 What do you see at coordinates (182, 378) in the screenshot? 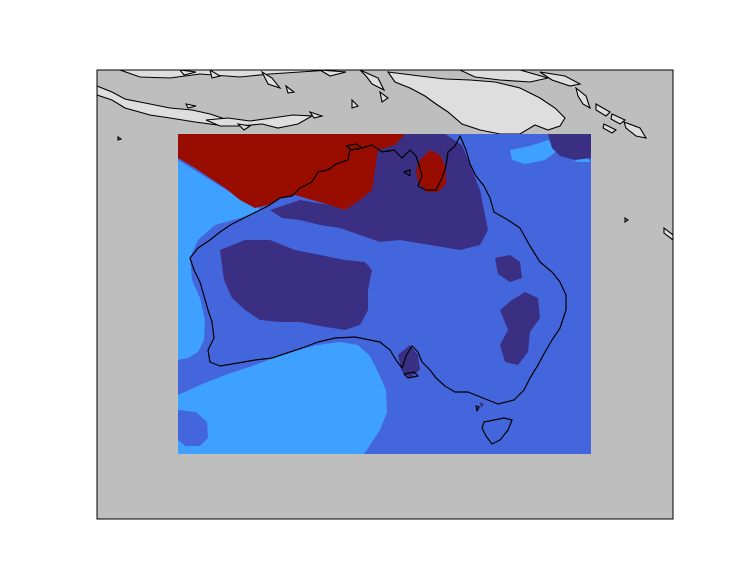
I see `field-royal-blue-w-patch` at bounding box center [182, 378].